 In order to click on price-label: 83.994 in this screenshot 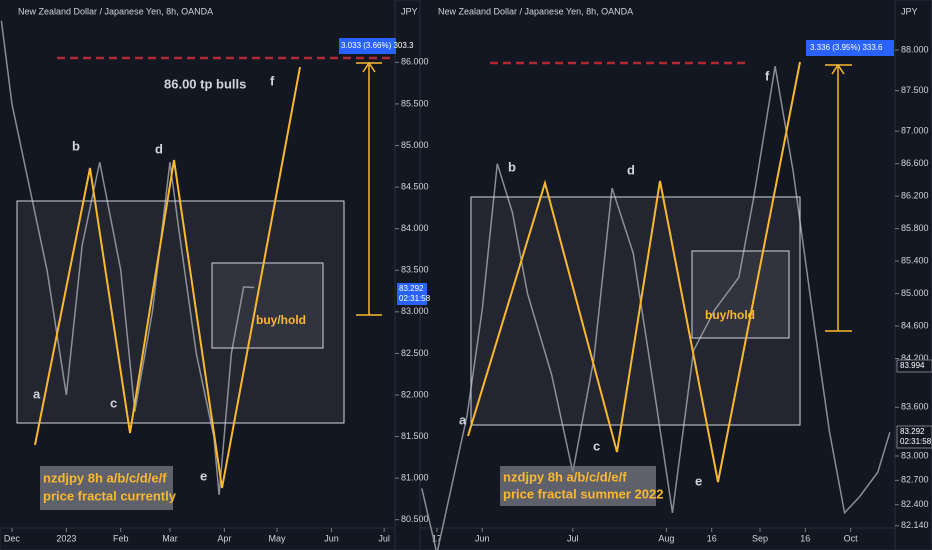, I will do `click(912, 365)`.